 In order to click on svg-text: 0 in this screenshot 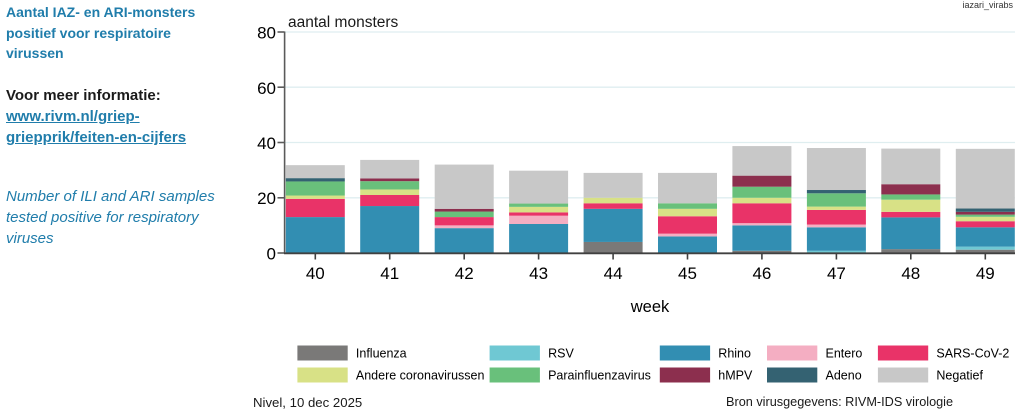, I will do `click(271, 254)`.